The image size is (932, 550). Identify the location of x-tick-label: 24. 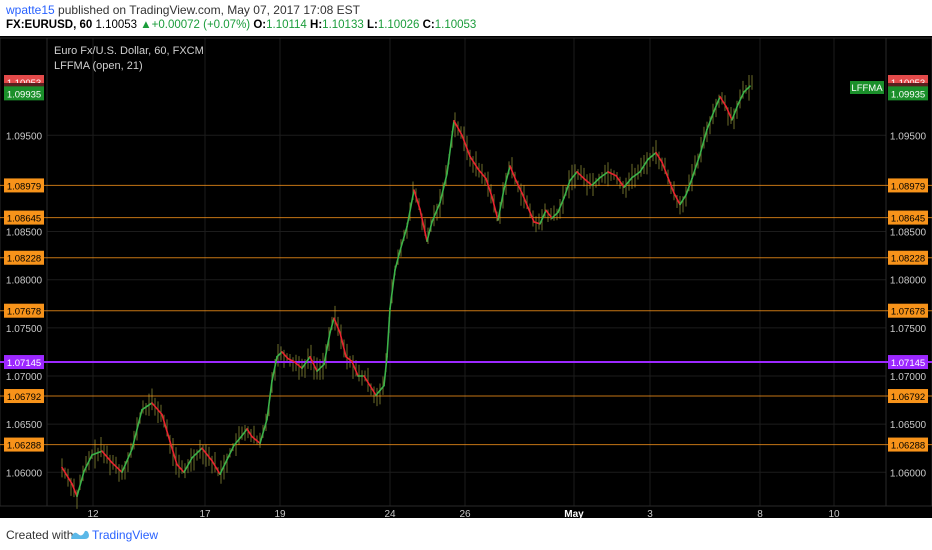
(390, 513).